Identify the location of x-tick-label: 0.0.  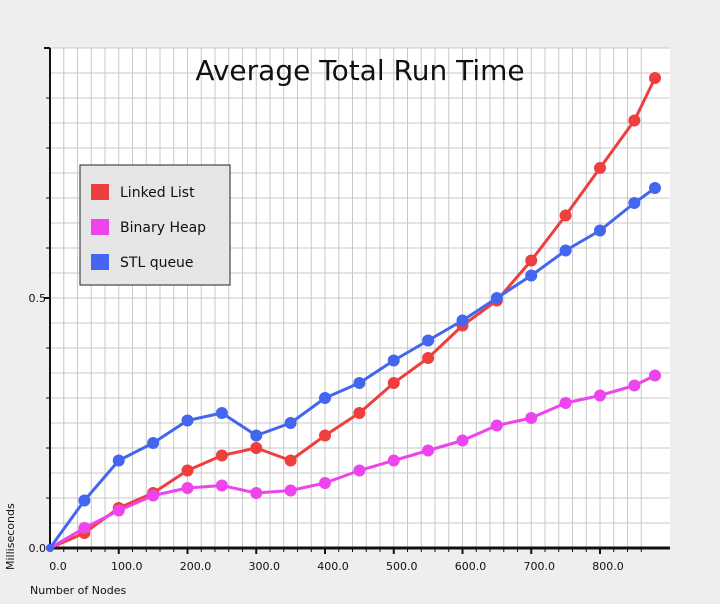
(58, 566).